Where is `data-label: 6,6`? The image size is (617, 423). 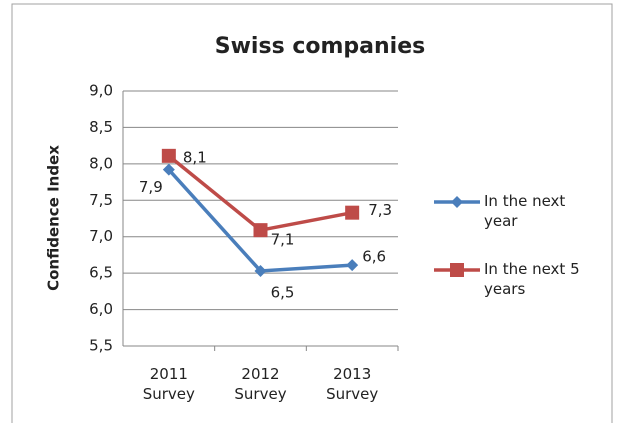
data-label: 6,6 is located at coordinates (374, 257).